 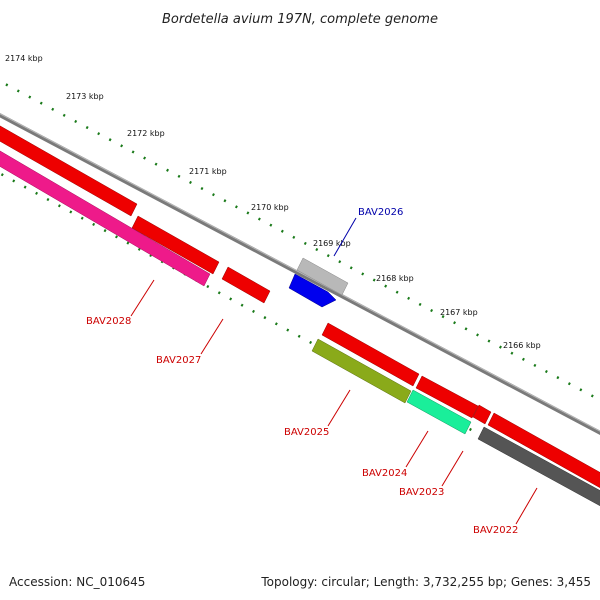 I want to click on leader-bav2026, so click(x=345, y=237).